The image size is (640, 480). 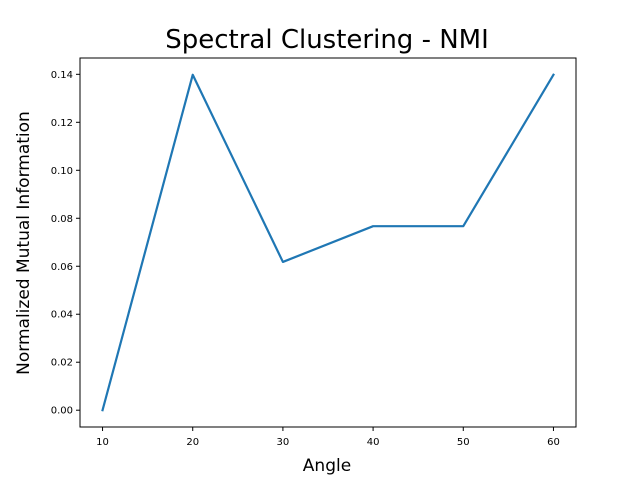 I want to click on x-tick-label: 60, so click(x=553, y=442).